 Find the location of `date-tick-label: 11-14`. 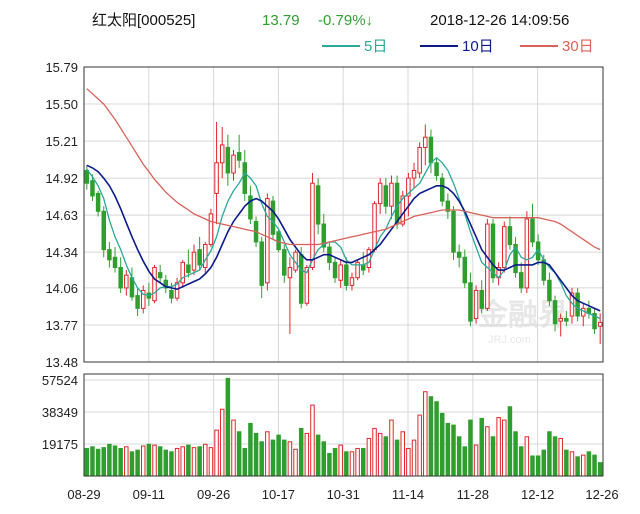

date-tick-label: 11-14 is located at coordinates (408, 494).